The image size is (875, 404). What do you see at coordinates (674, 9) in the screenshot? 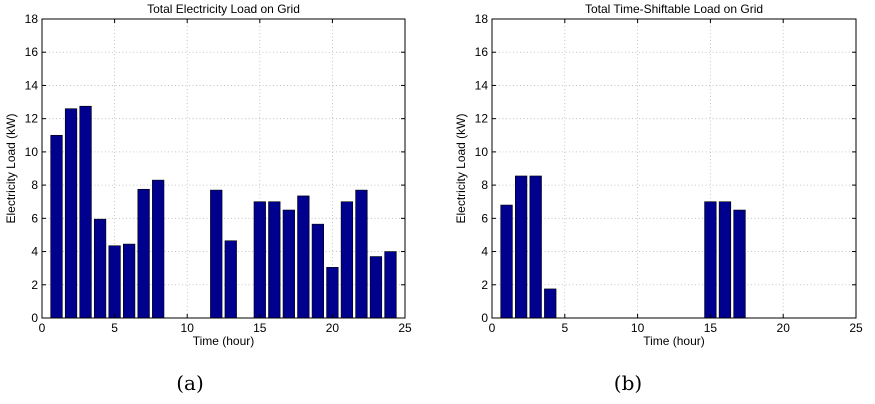
I see `chart-title: Total Time-Shiftable Load on Grid` at bounding box center [674, 9].